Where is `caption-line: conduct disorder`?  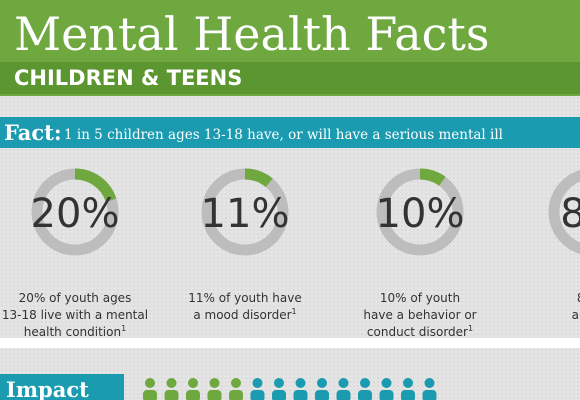
caption-line: conduct disorder is located at coordinates (417, 332).